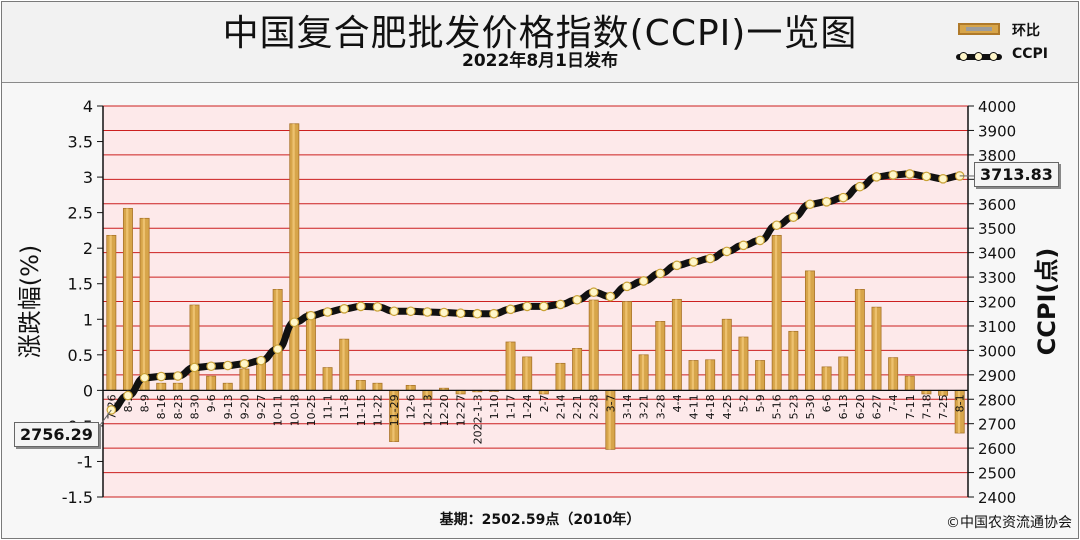 The width and height of the screenshot is (1080, 540). Describe the element at coordinates (1026, 31) in the screenshot. I see `legend-label-bar: 环比` at that location.